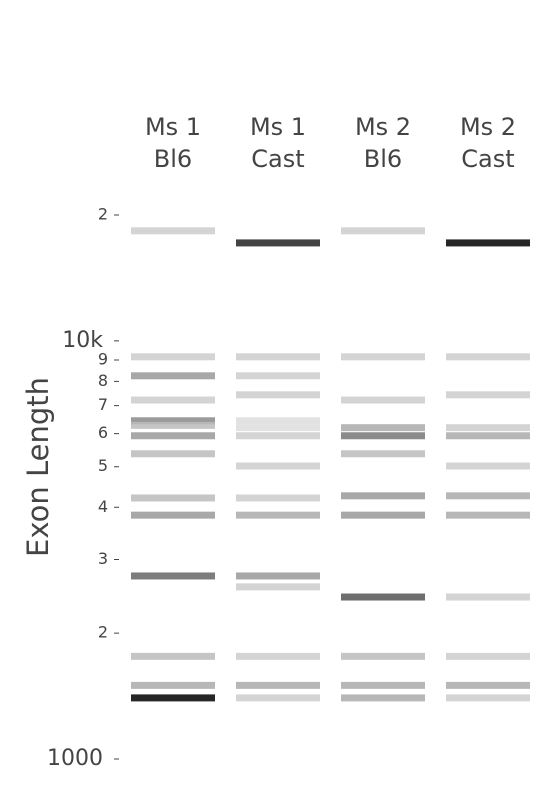 This screenshot has width=550, height=800. What do you see at coordinates (38, 467) in the screenshot?
I see `y-axis-title: Exon Length` at bounding box center [38, 467].